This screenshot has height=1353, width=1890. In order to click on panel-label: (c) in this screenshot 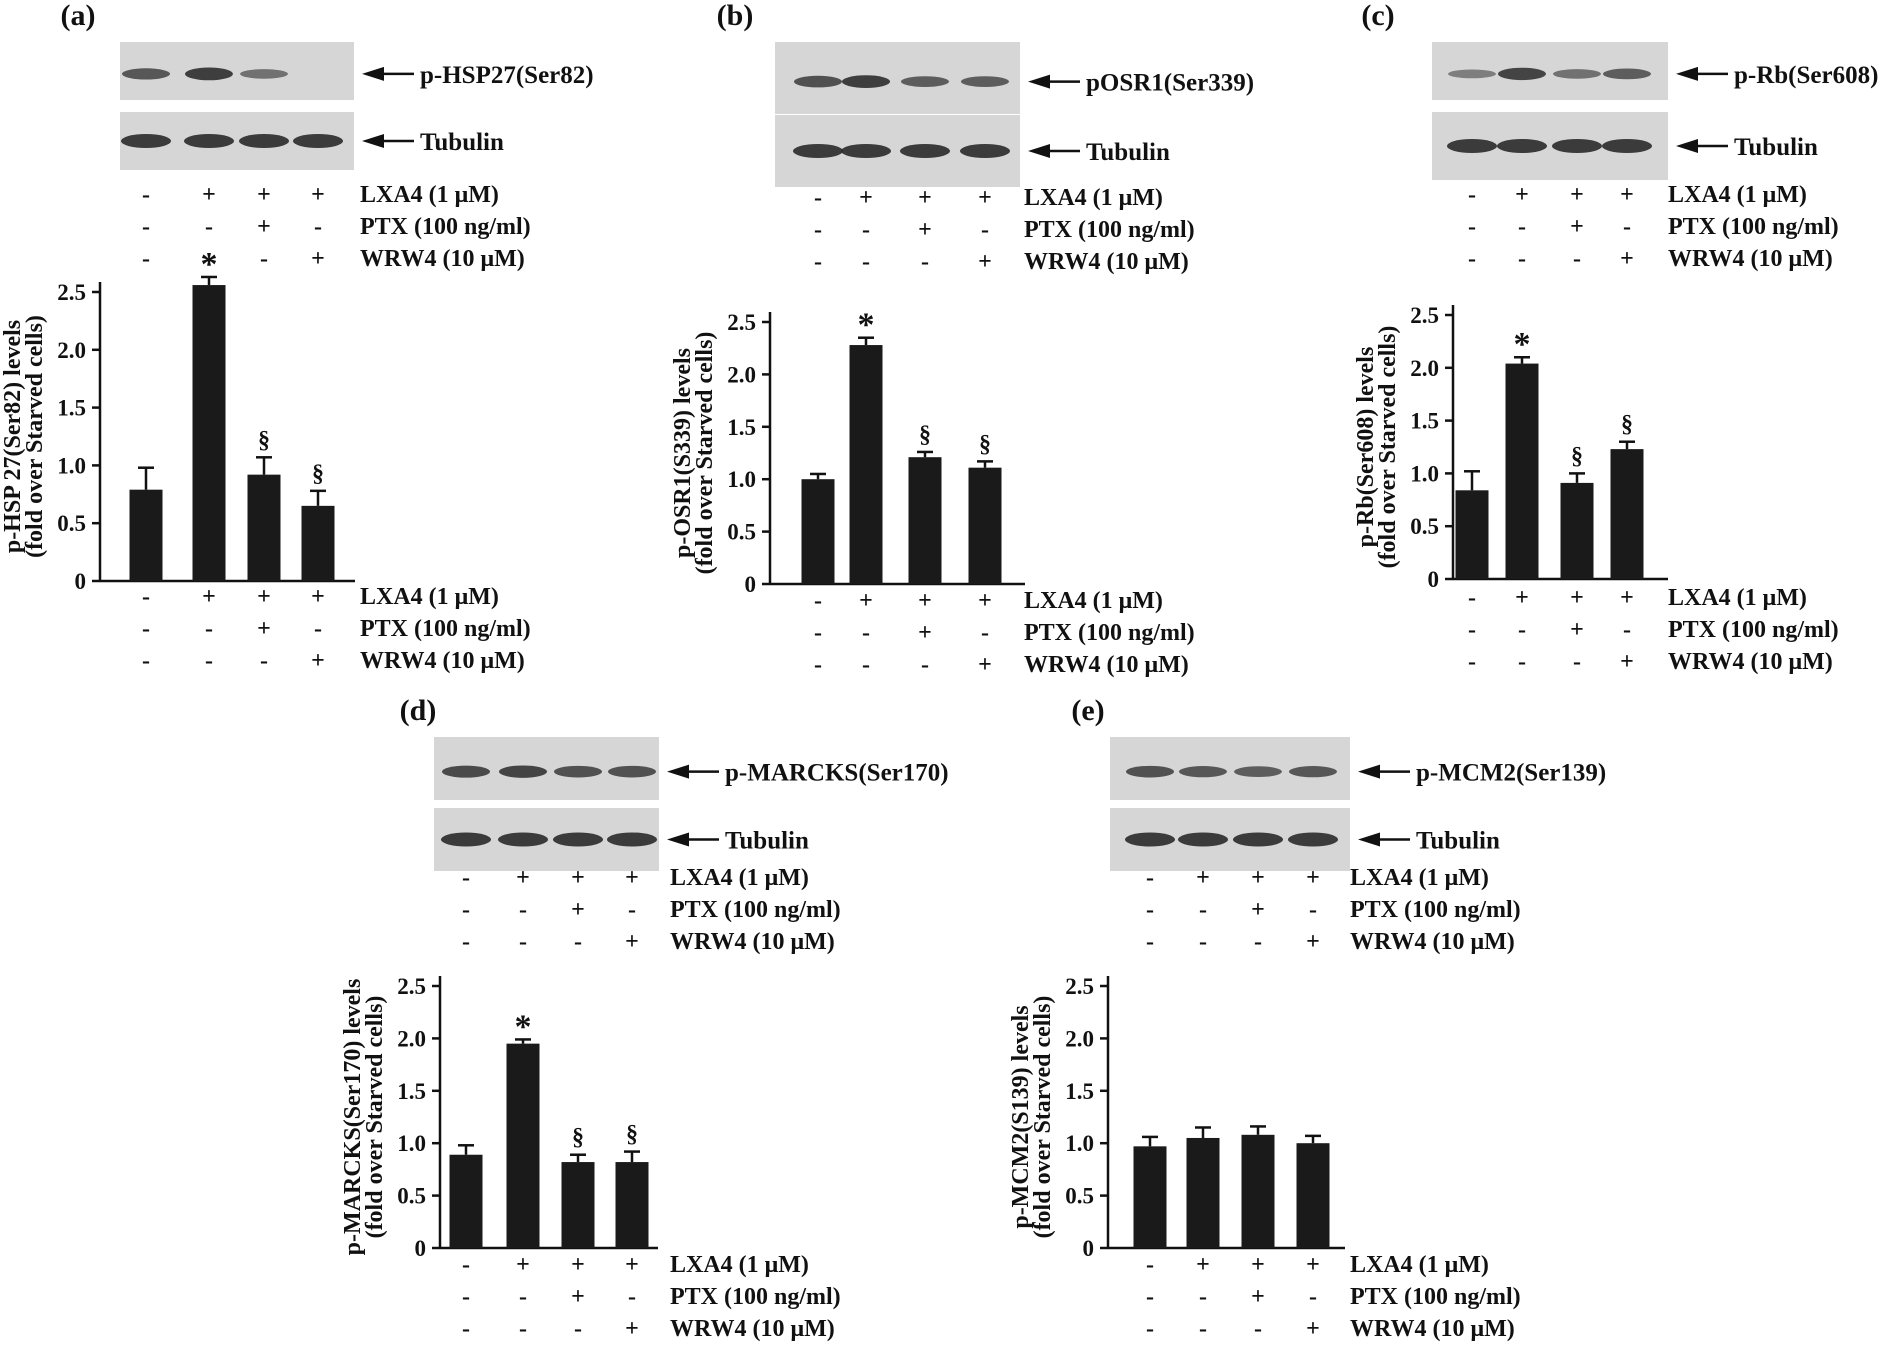, I will do `click(1377, 16)`.